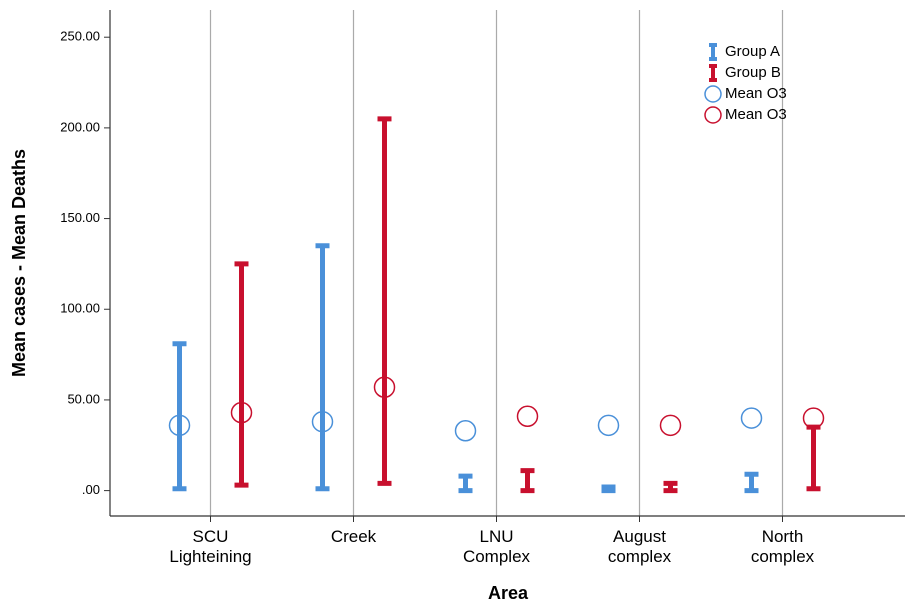 The width and height of the screenshot is (909, 603). Describe the element at coordinates (210, 546) in the screenshot. I see `x-tick-label: SCU Lighteining` at that location.